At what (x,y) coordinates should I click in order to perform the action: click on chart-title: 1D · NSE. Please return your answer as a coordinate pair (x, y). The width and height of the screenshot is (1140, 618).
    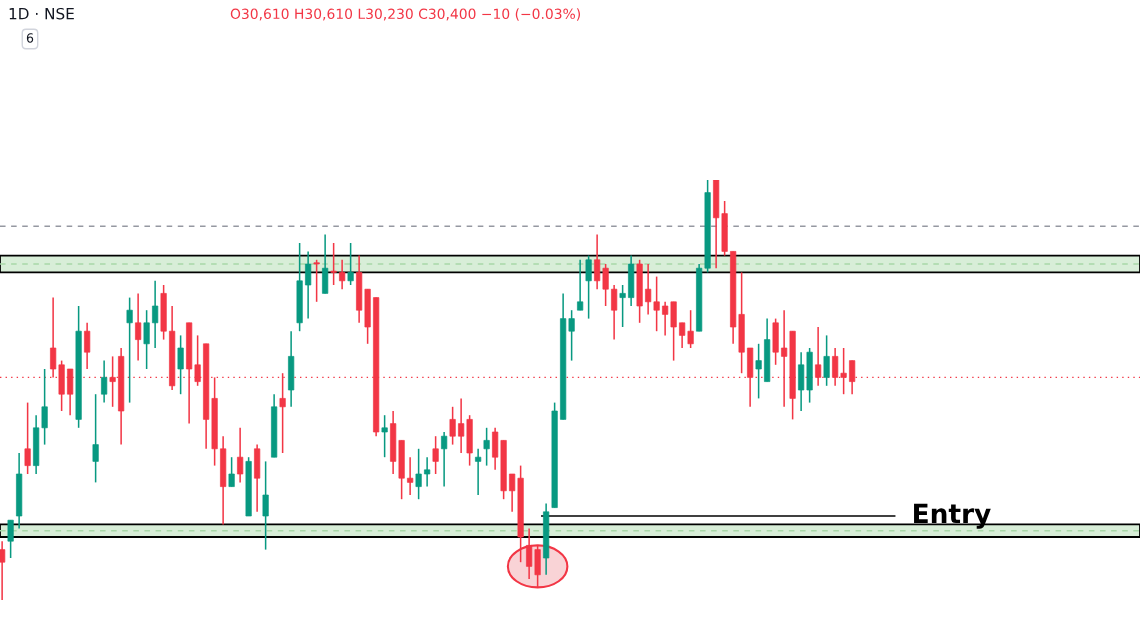
    Looking at the image, I should click on (41, 13).